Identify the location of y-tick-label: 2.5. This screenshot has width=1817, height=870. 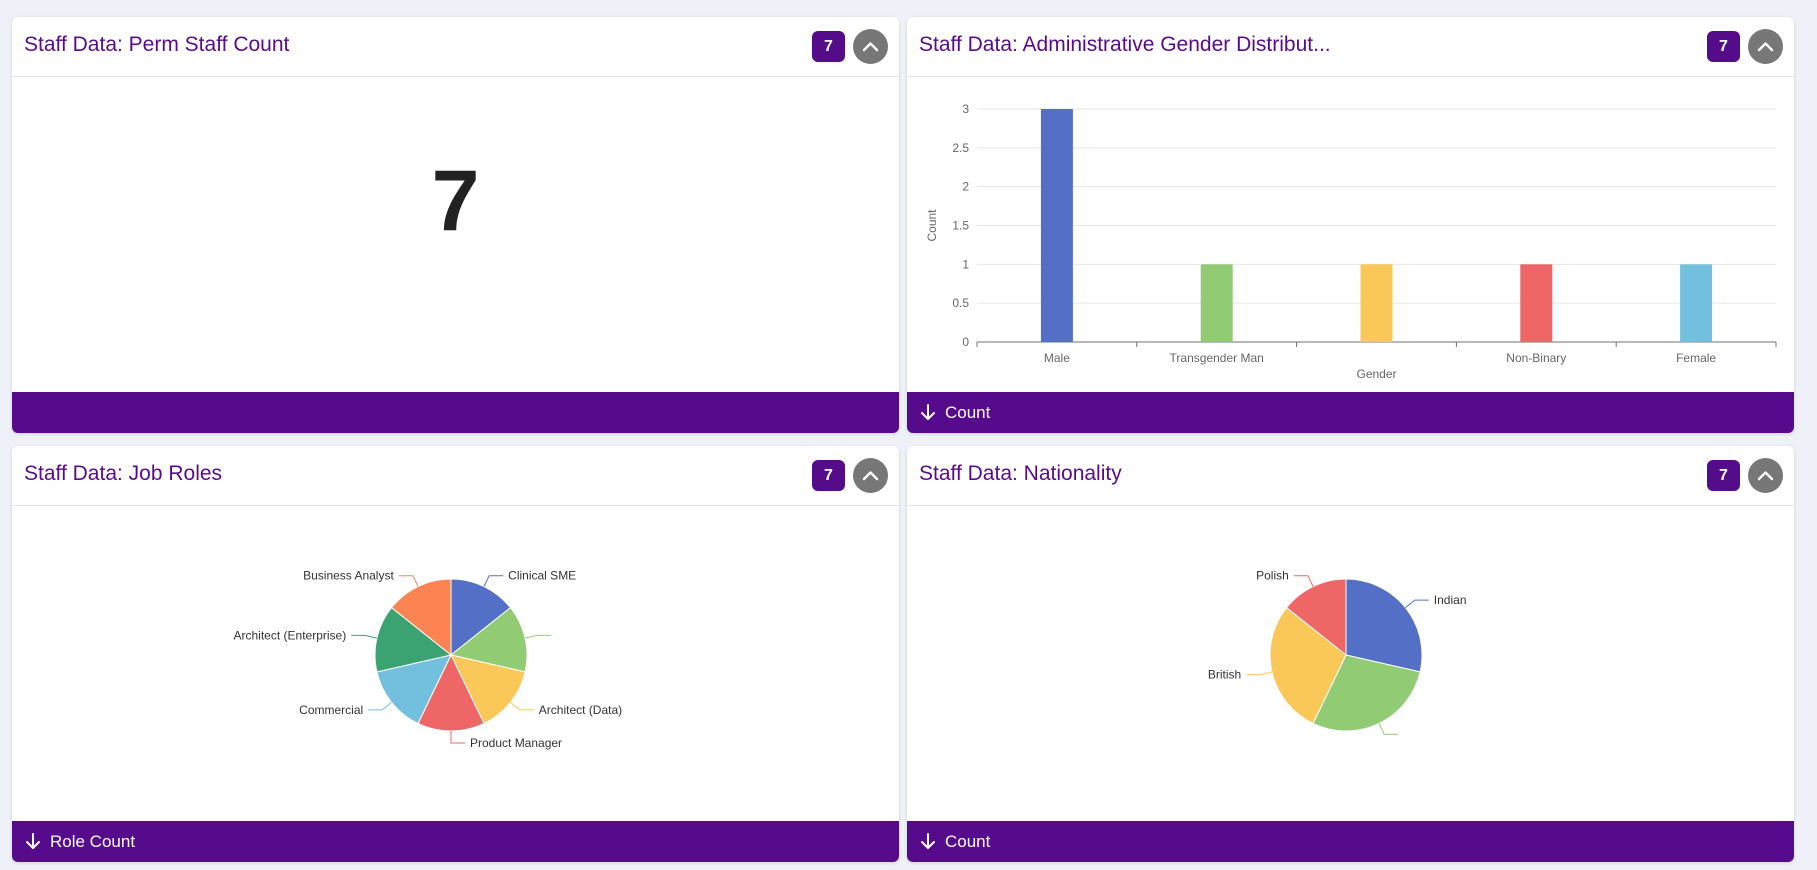
(960, 148).